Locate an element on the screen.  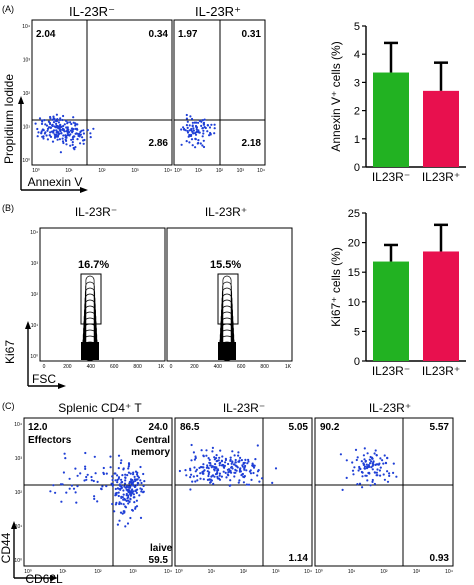
tick-label: 400 is located at coordinates (218, 367).